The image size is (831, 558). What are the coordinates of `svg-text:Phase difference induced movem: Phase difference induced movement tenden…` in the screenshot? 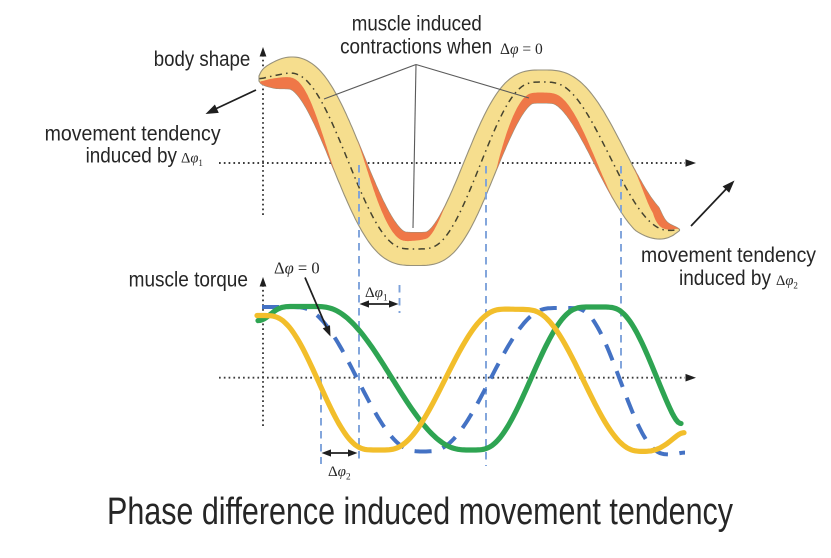 It's located at (420, 512).